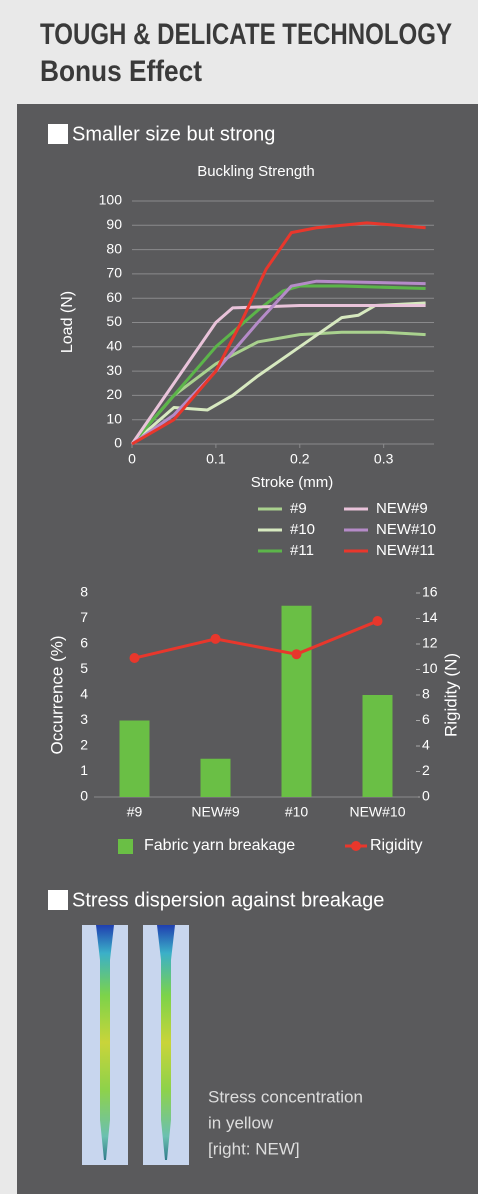 This screenshot has height=1194, width=478. Describe the element at coordinates (406, 529) in the screenshot. I see `legend-label: NEW#10` at that location.